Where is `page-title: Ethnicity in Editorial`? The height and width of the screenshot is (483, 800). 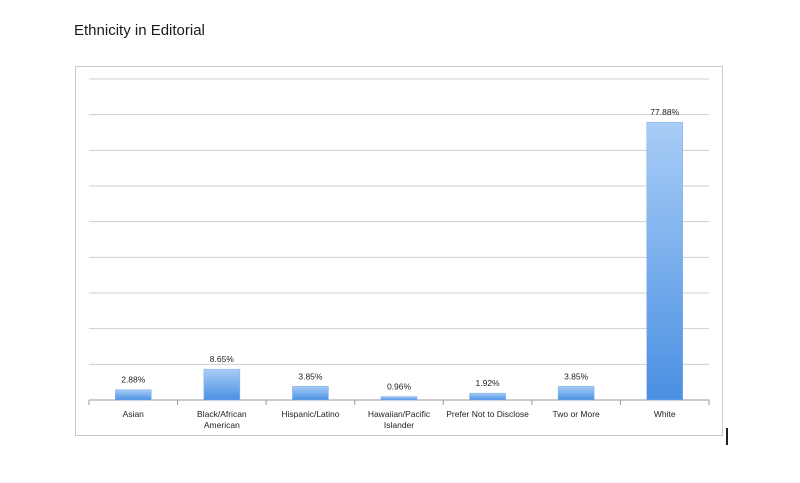 page-title: Ethnicity in Editorial is located at coordinates (139, 30).